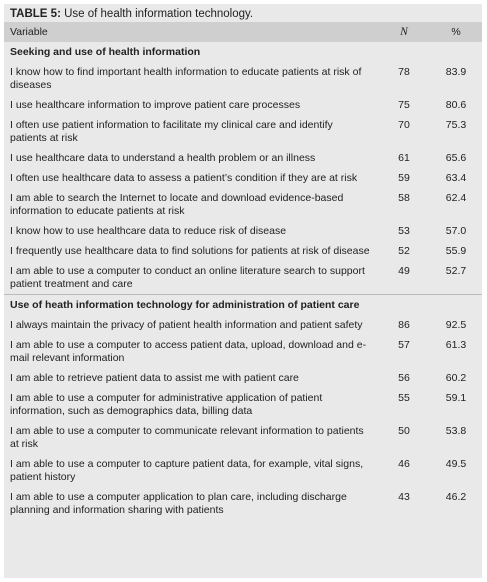 The height and width of the screenshot is (582, 487). What do you see at coordinates (456, 324) in the screenshot?
I see `percent-cell: 92.5` at bounding box center [456, 324].